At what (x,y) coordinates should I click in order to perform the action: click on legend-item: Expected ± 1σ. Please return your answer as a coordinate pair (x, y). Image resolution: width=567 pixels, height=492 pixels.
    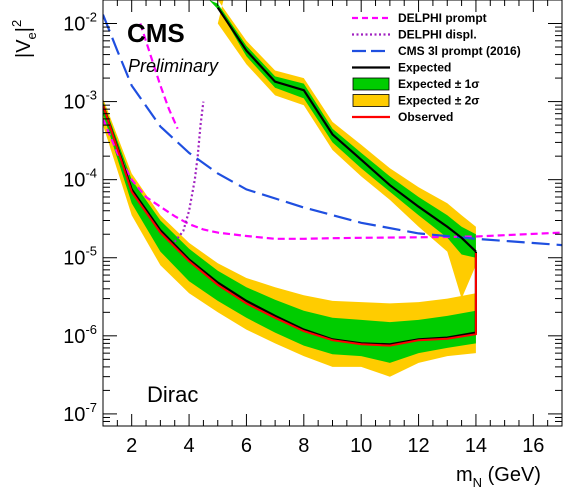
    Looking at the image, I should click on (416, 84).